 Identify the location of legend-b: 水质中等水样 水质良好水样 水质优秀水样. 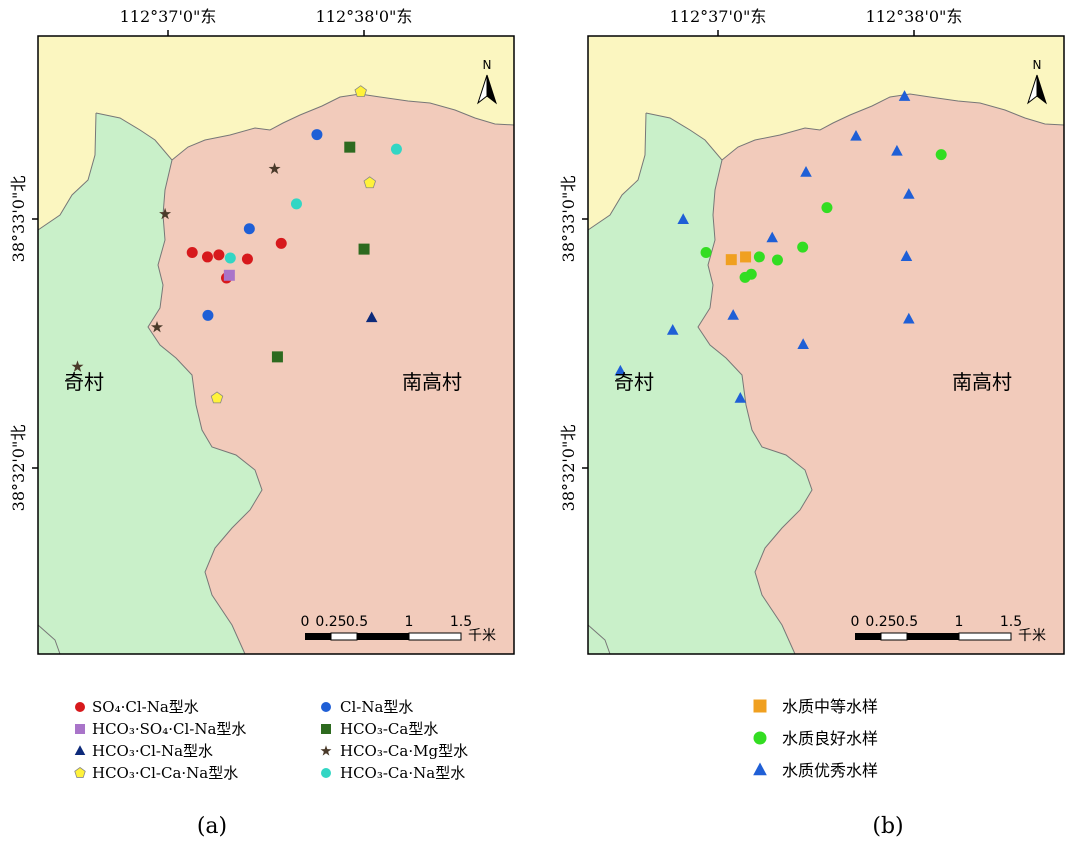
(815, 738).